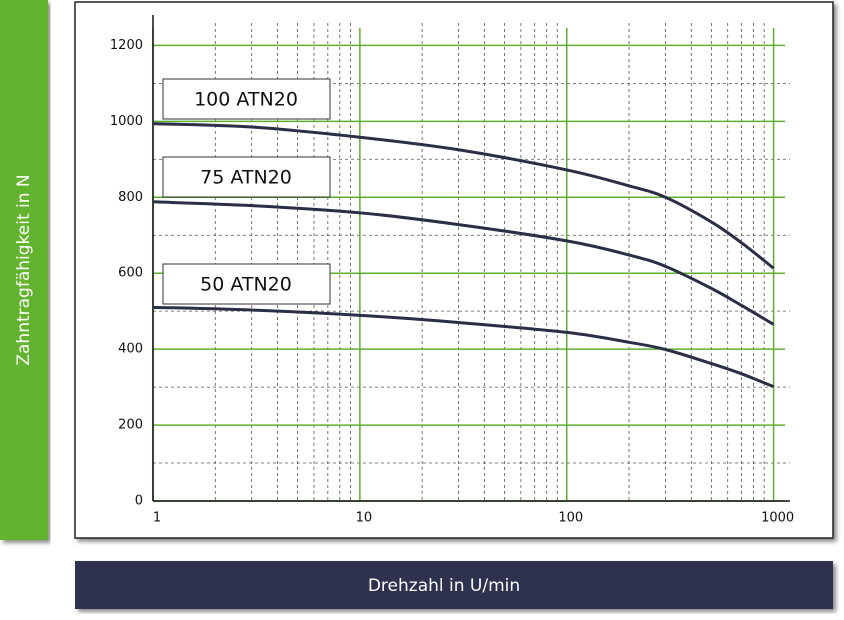  Describe the element at coordinates (130, 349) in the screenshot. I see `y-tick-label: 400` at that location.